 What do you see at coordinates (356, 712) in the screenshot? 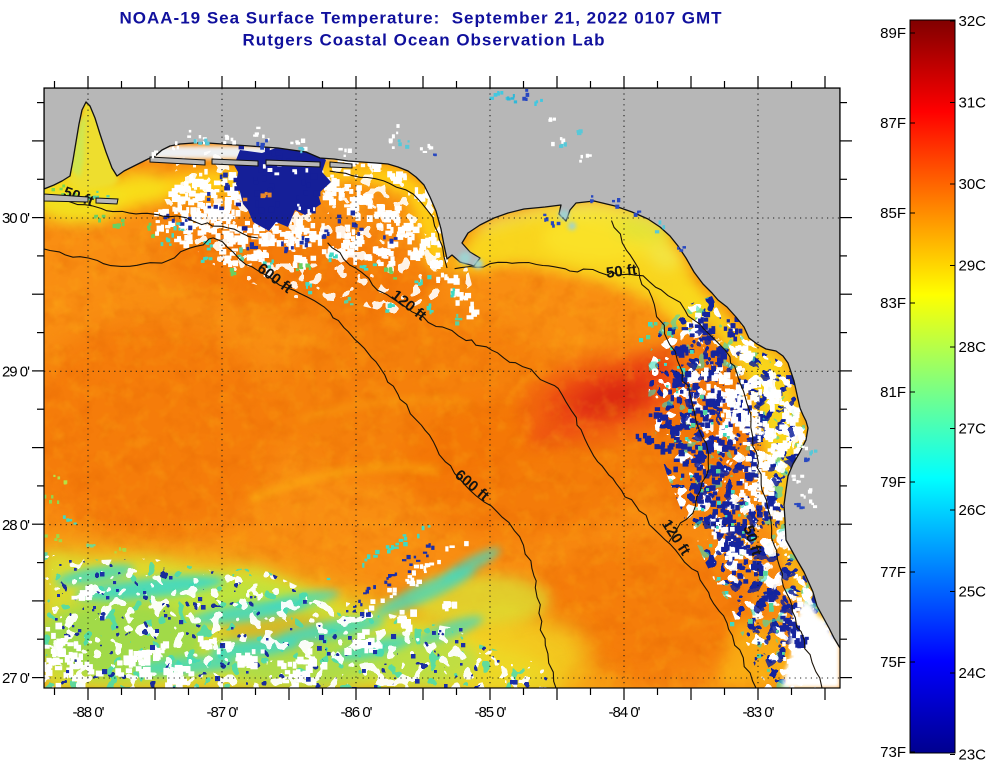
I see `svg-text: -86 0'` at bounding box center [356, 712].